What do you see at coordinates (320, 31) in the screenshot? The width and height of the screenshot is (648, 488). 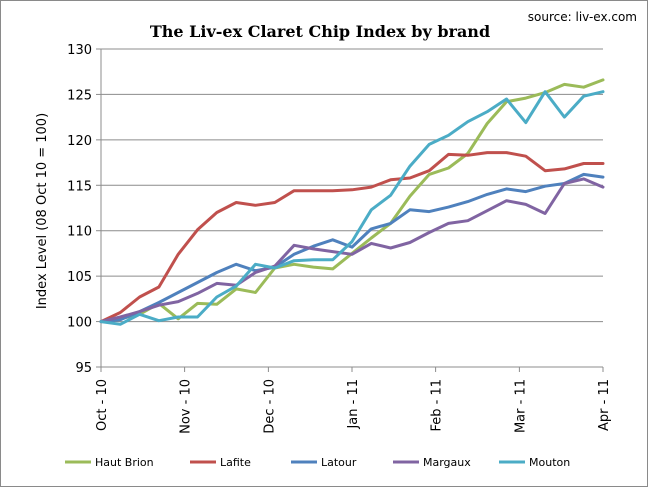 I see `chart-title: The Liv-ex Claret Chip Index by brand` at bounding box center [320, 31].